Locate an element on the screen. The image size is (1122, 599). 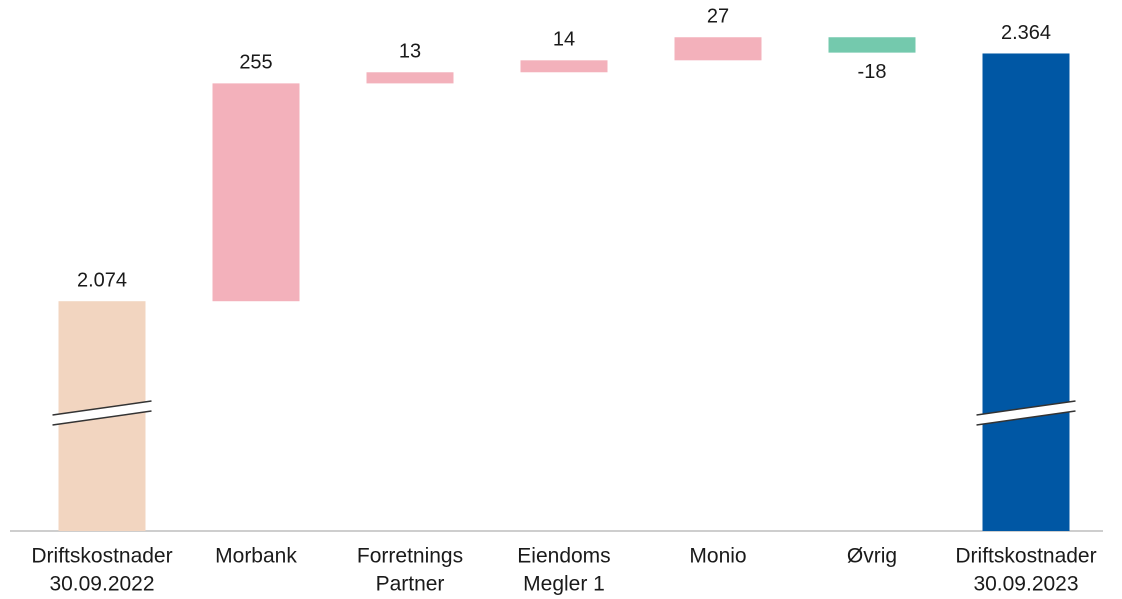
value-label: 27 is located at coordinates (718, 17).